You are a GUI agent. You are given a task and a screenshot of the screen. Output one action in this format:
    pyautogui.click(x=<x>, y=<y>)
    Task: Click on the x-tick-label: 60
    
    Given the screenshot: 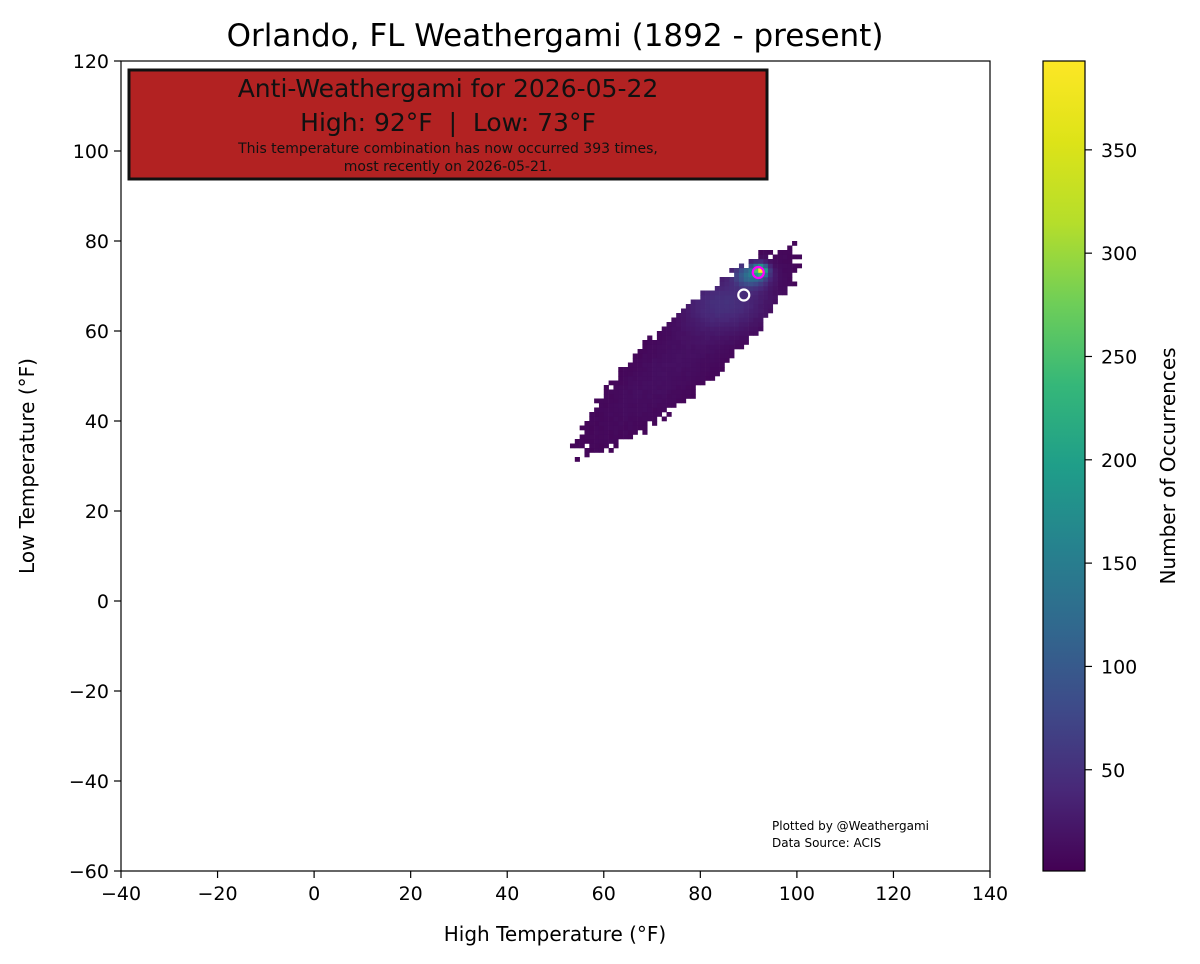 What is the action you would take?
    pyautogui.click(x=604, y=894)
    